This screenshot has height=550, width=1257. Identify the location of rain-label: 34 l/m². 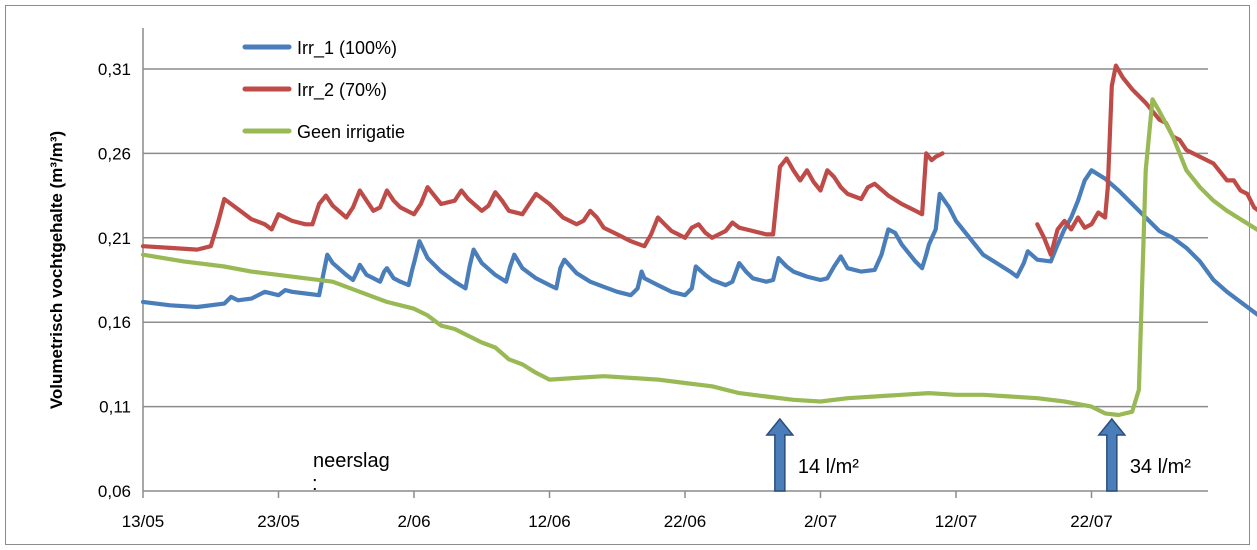
(1160, 467).